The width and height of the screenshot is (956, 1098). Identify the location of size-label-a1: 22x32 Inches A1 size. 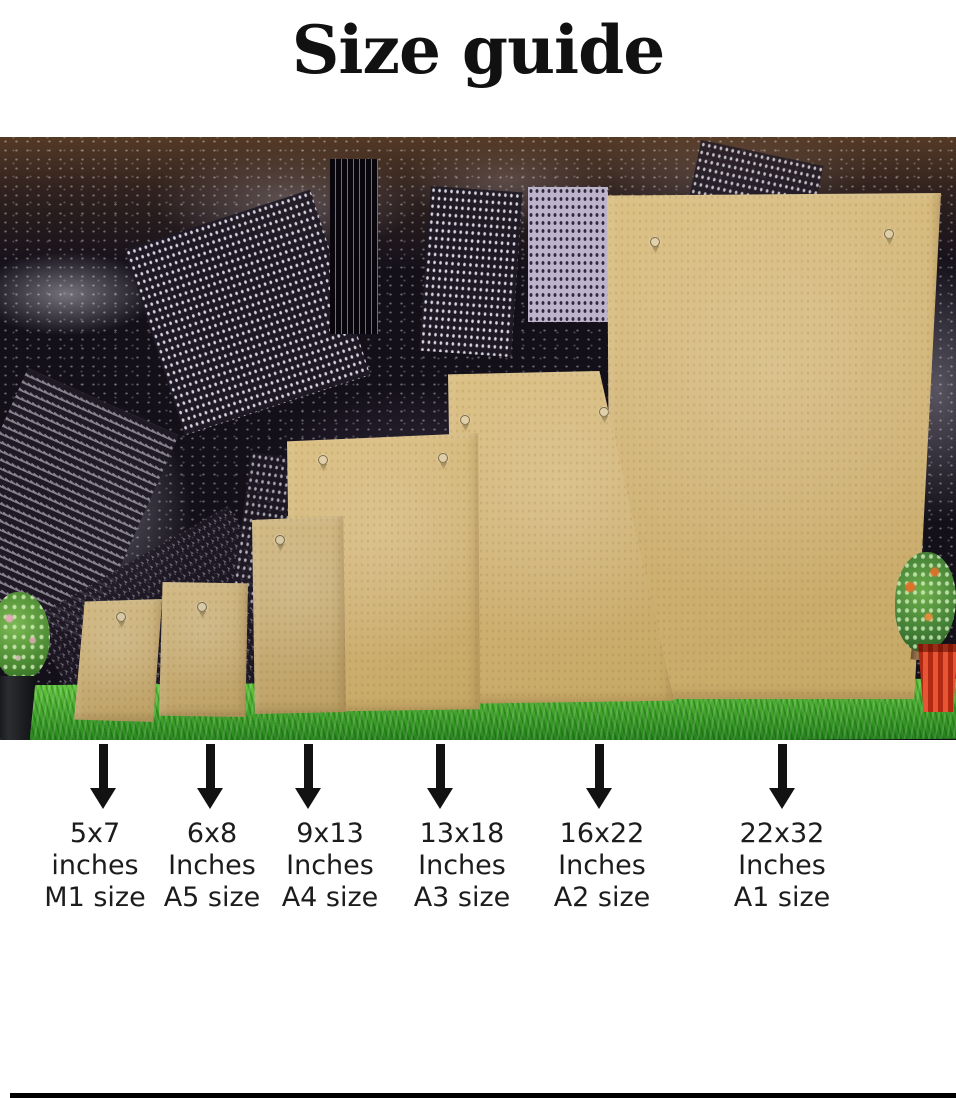
(782, 866).